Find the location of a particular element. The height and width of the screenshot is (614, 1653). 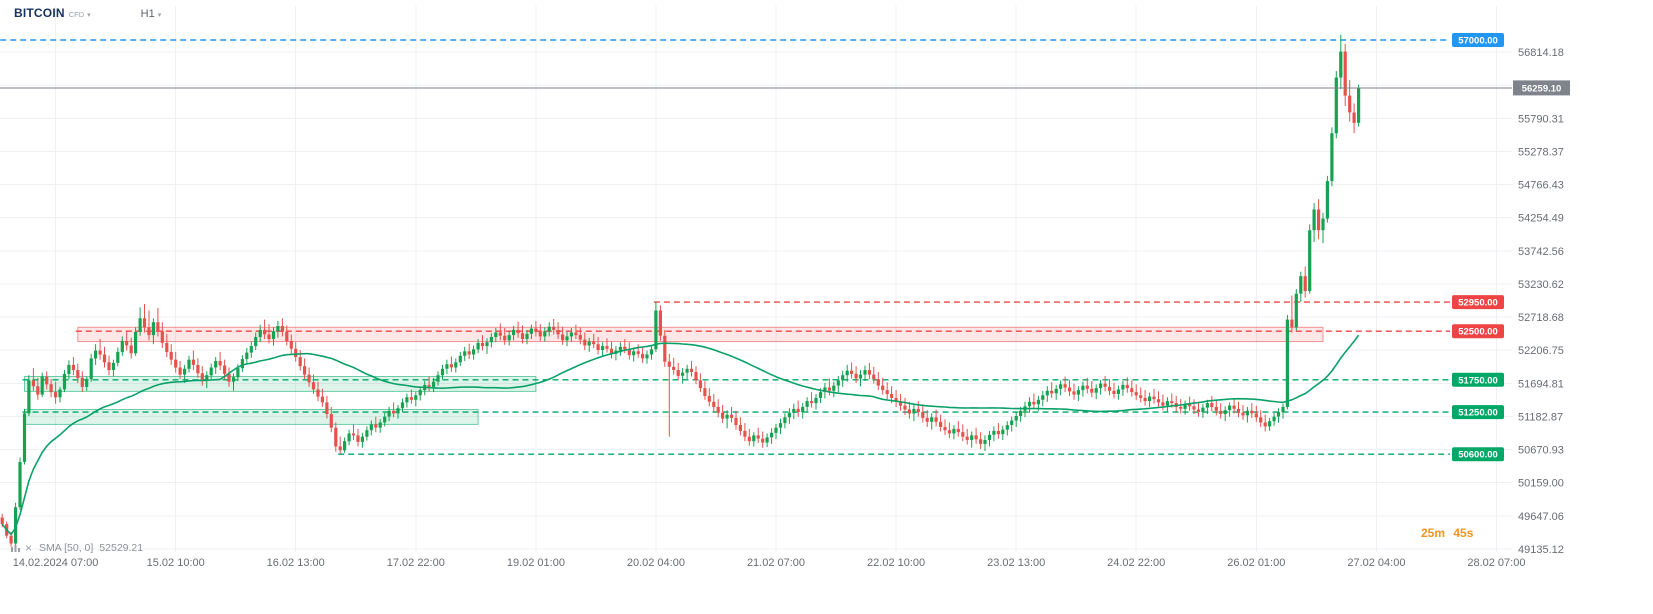

svg-text: 54766.43 is located at coordinates (1541, 186).